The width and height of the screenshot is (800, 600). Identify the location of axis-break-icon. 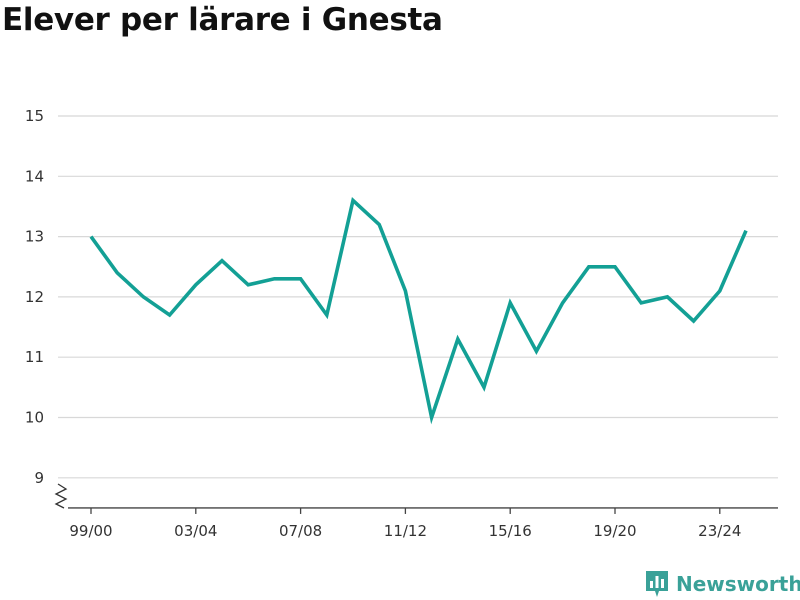
(61, 496).